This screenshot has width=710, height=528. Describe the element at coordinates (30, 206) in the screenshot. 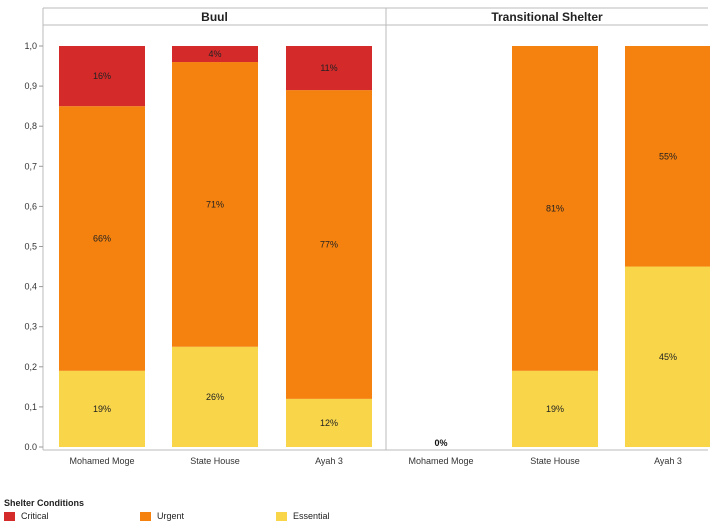

I see `y-tick-label: 0,6` at that location.